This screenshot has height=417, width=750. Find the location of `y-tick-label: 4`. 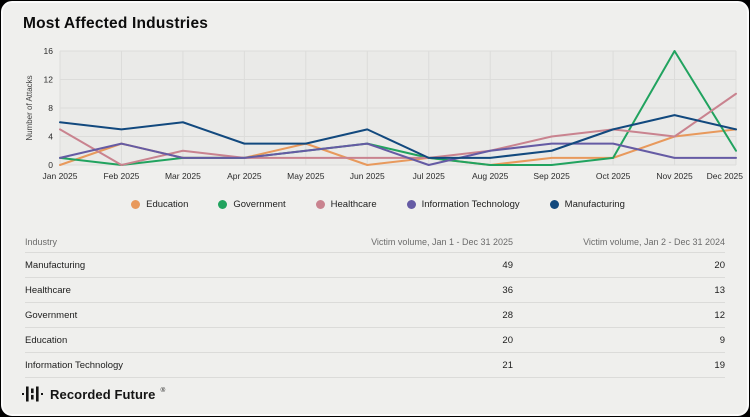

y-tick-label: 4 is located at coordinates (50, 137).